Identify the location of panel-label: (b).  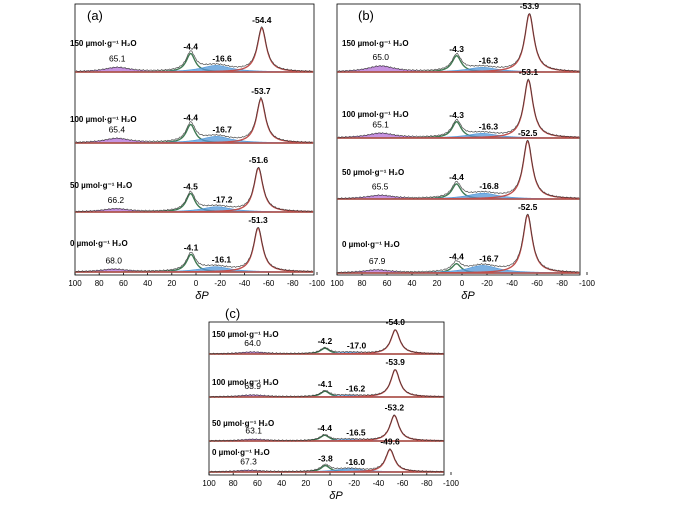
(366, 15).